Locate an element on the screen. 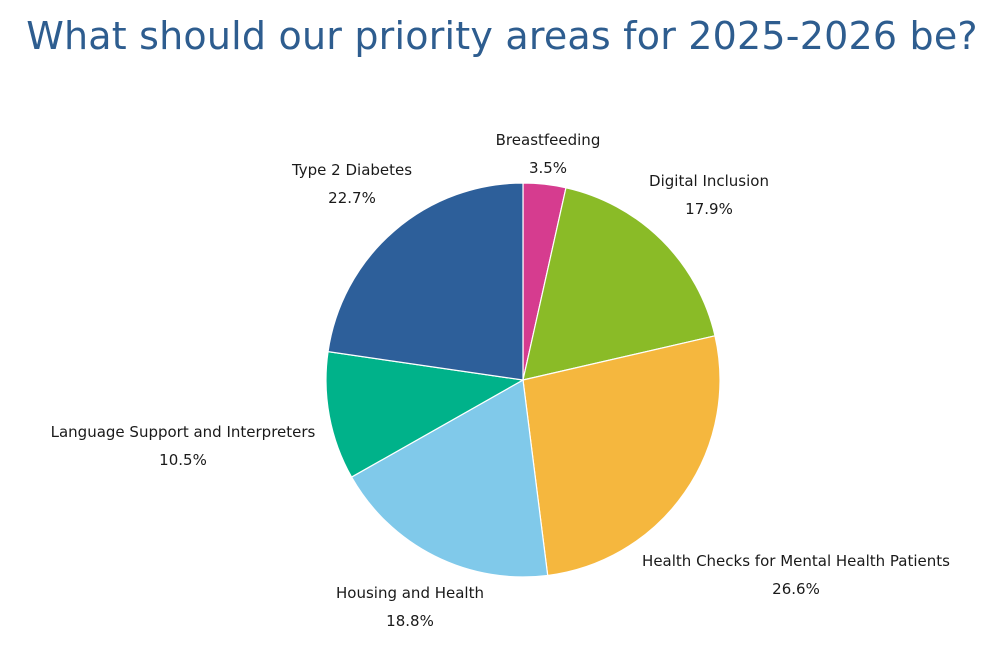 The image size is (1004, 649). pie-slice-type-2-diabetes is located at coordinates (425, 281).